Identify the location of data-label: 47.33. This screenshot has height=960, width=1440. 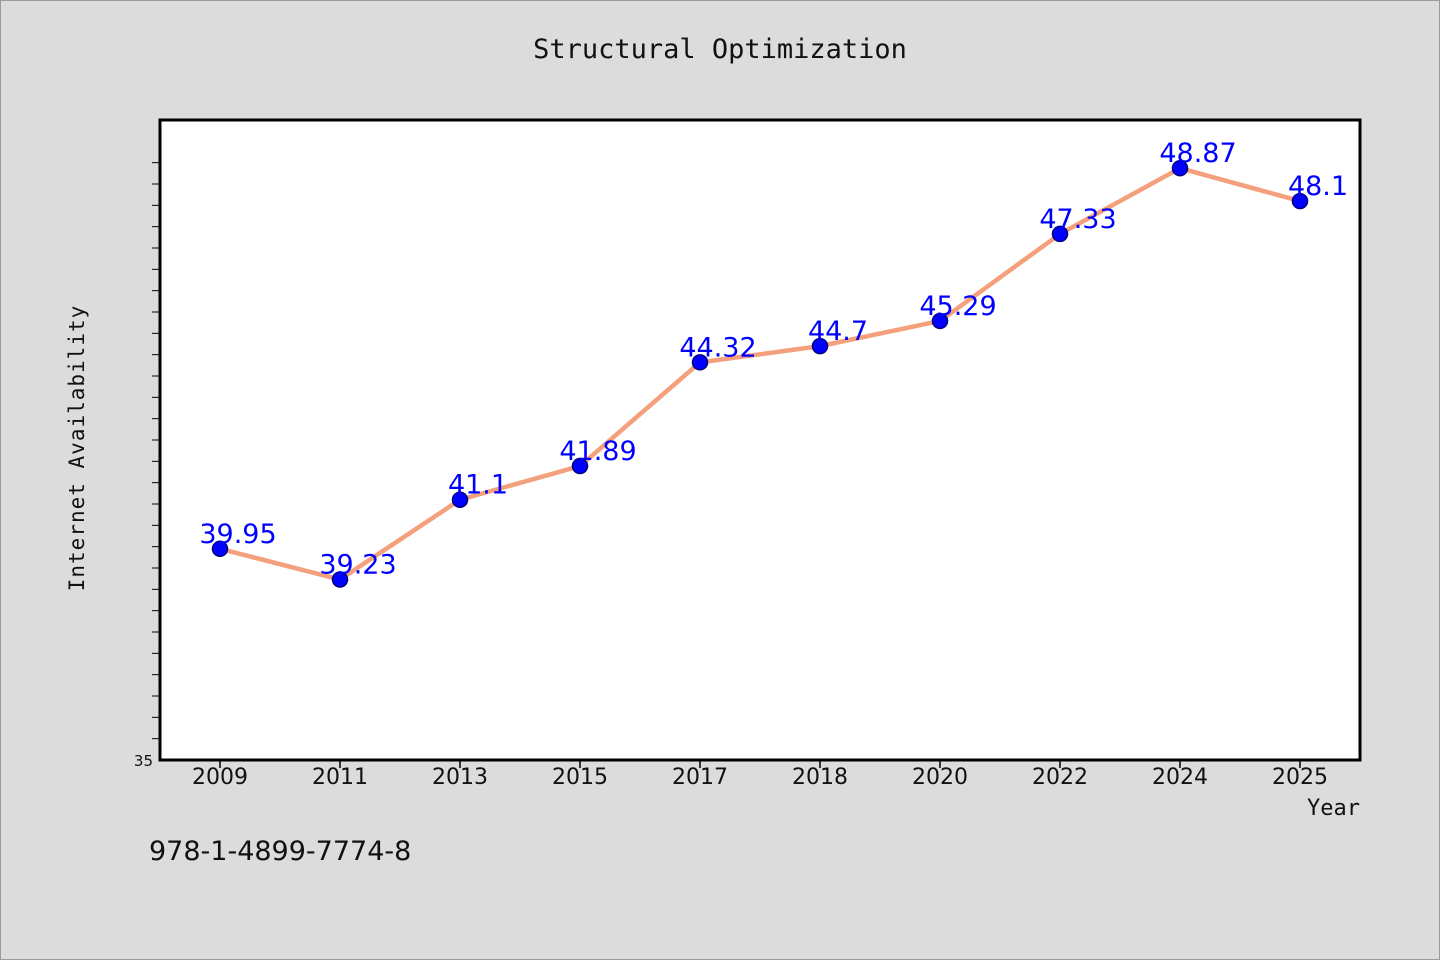
(1077, 219).